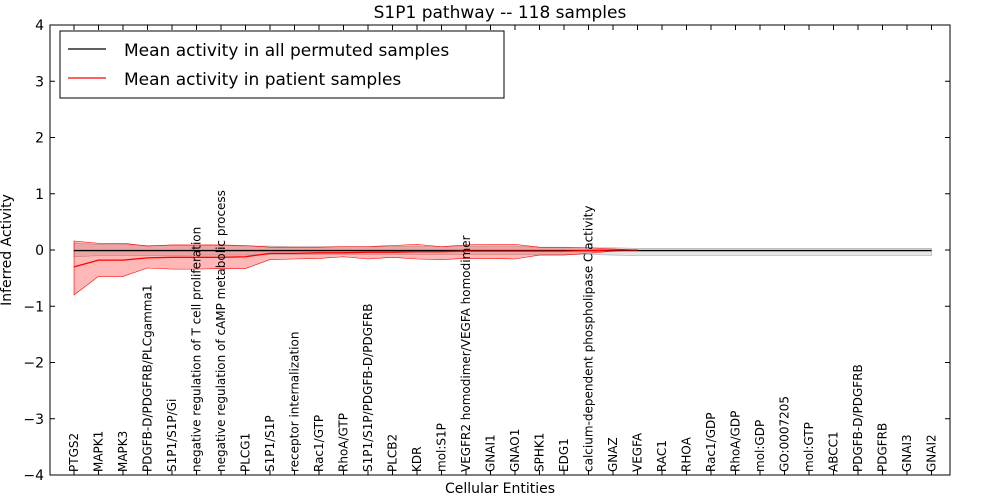 The height and width of the screenshot is (500, 1000). What do you see at coordinates (442, 447) in the screenshot?
I see `category-label: mol:S1P` at bounding box center [442, 447].